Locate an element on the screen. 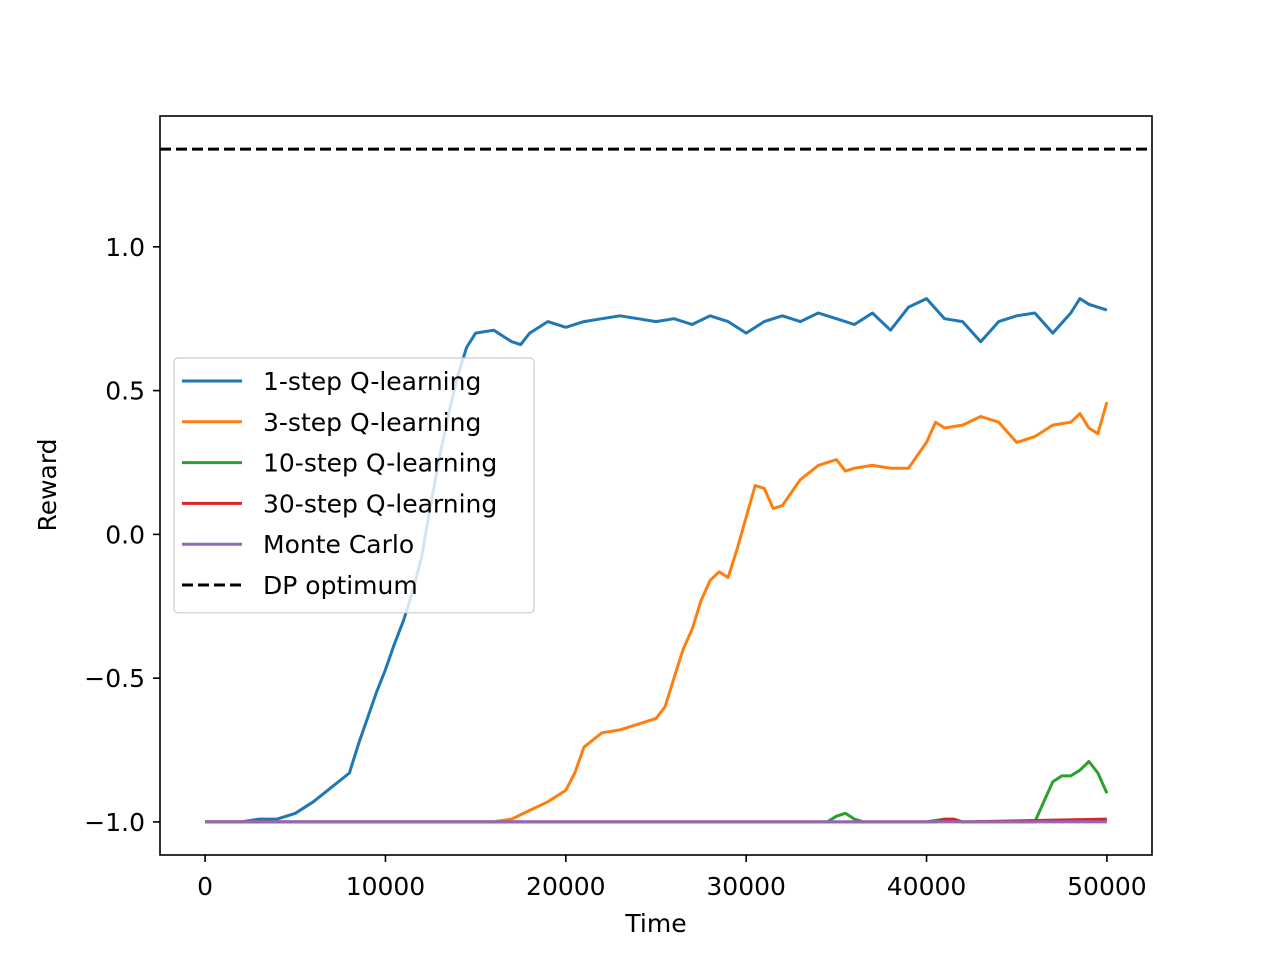 The height and width of the screenshot is (960, 1280). x-axis: 0 10000 20000 30000 40000 50000 is located at coordinates (672, 878).